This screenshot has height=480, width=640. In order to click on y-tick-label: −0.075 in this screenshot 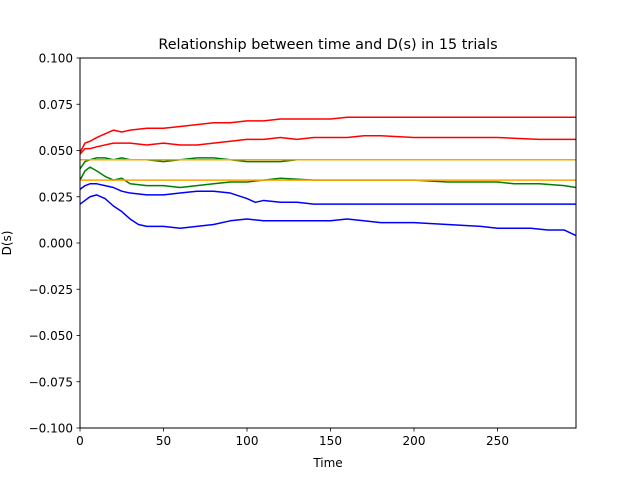, I will do `click(51, 382)`.